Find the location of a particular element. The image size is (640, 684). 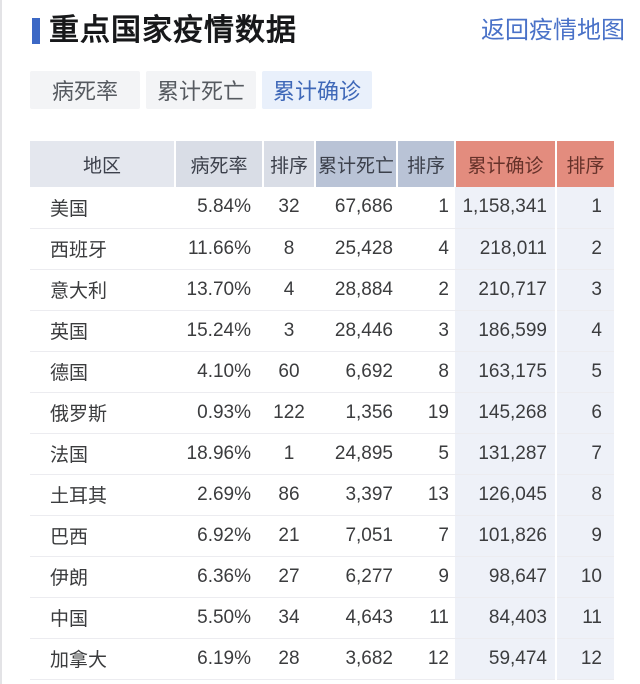

deaths-rank-cell: 11 is located at coordinates (426, 618).